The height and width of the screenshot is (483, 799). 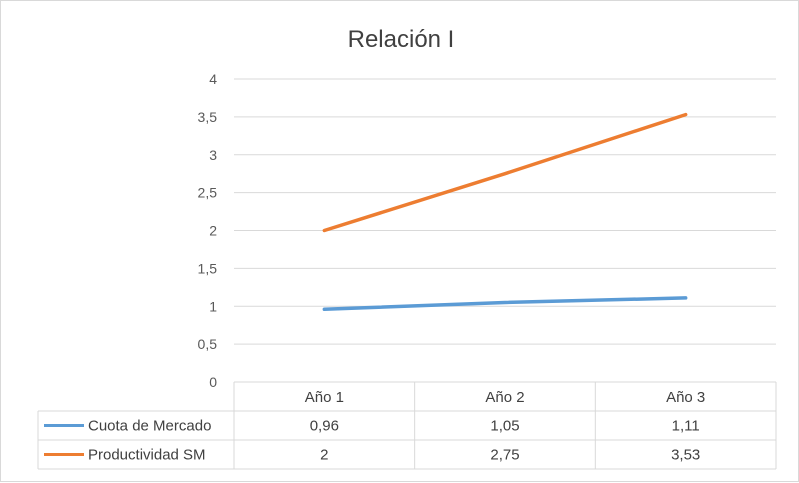 I want to click on data-table-value: 0,96, so click(x=324, y=426).